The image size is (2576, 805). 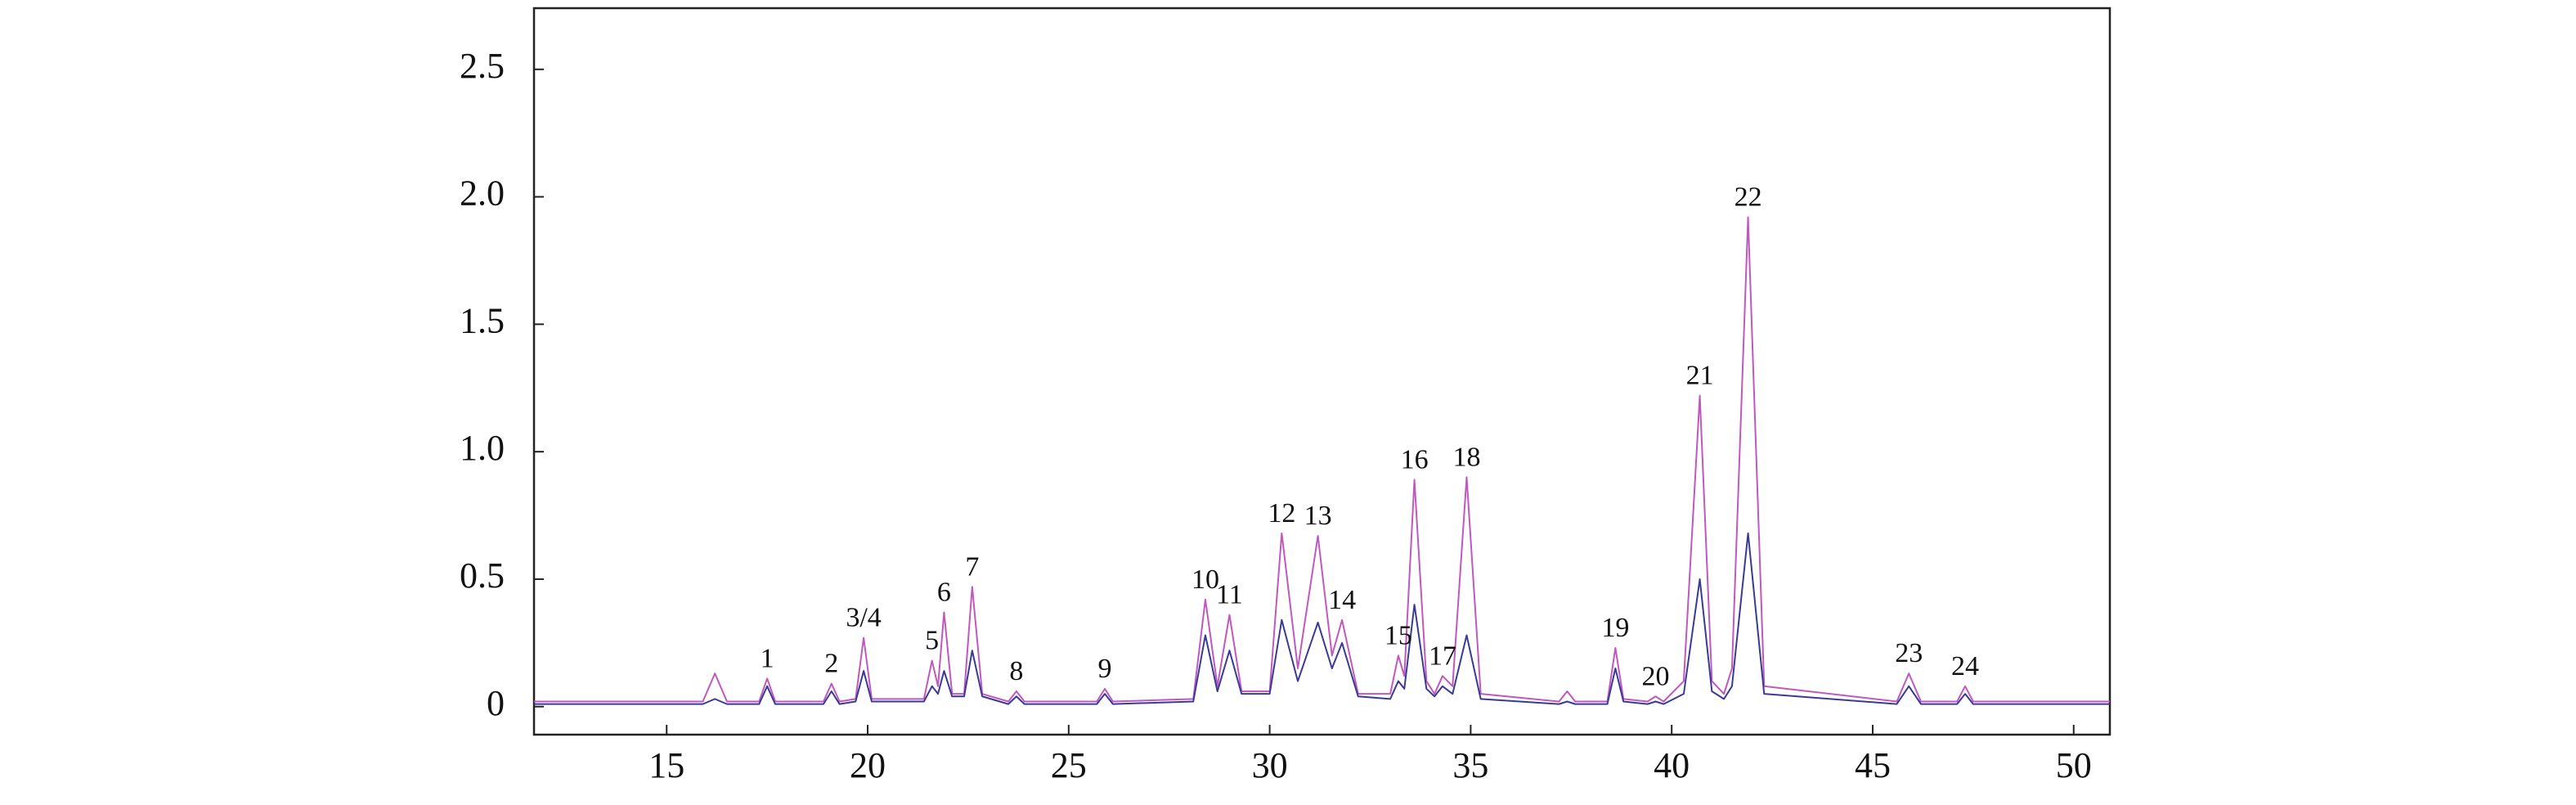 I want to click on peak-label: 7, so click(x=972, y=566).